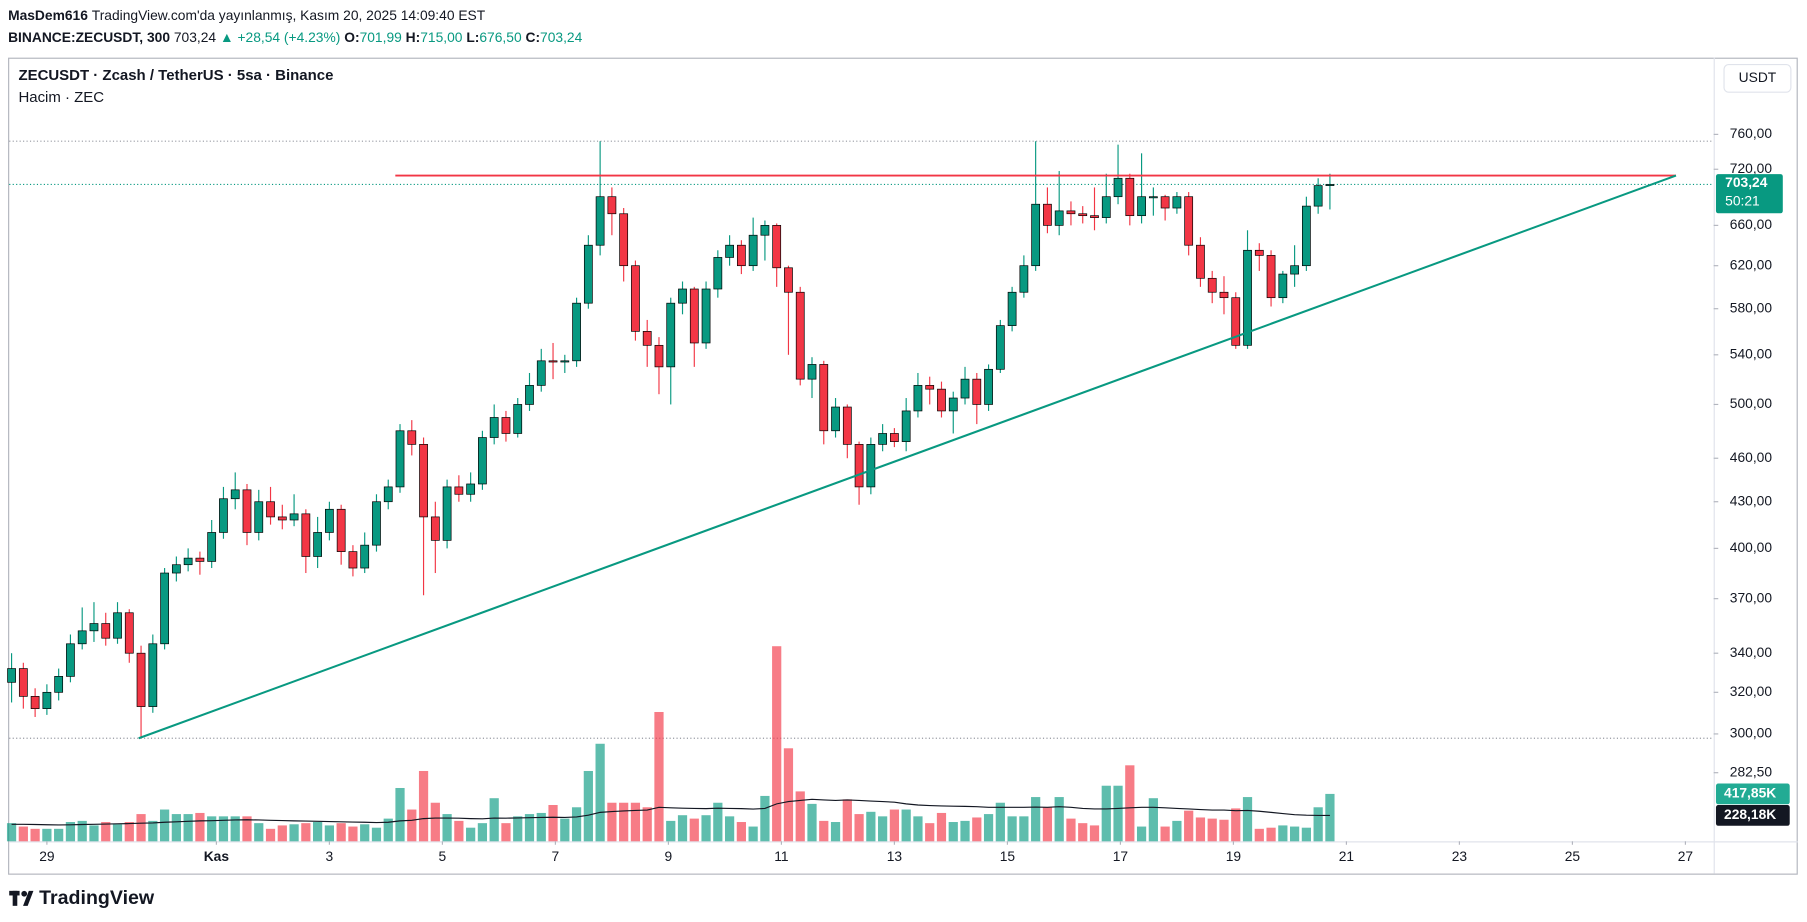 The image size is (1807, 922). I want to click on countdown: 50:21, so click(1742, 200).